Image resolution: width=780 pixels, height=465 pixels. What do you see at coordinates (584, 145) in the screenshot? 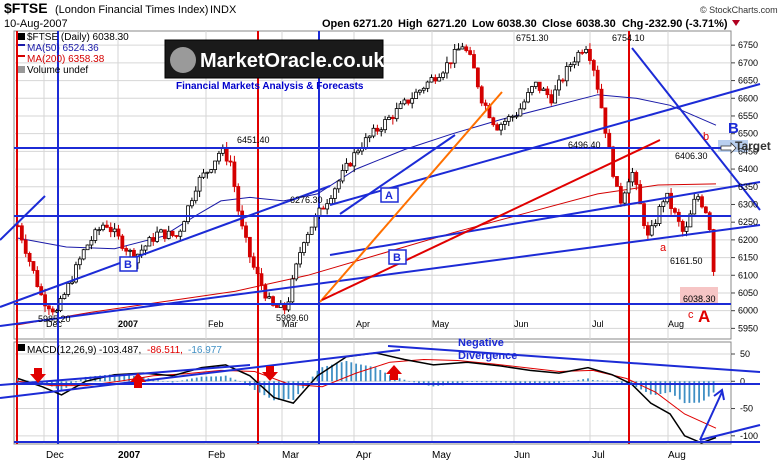
I see `price-label-jul-low: 6496.40` at bounding box center [584, 145].